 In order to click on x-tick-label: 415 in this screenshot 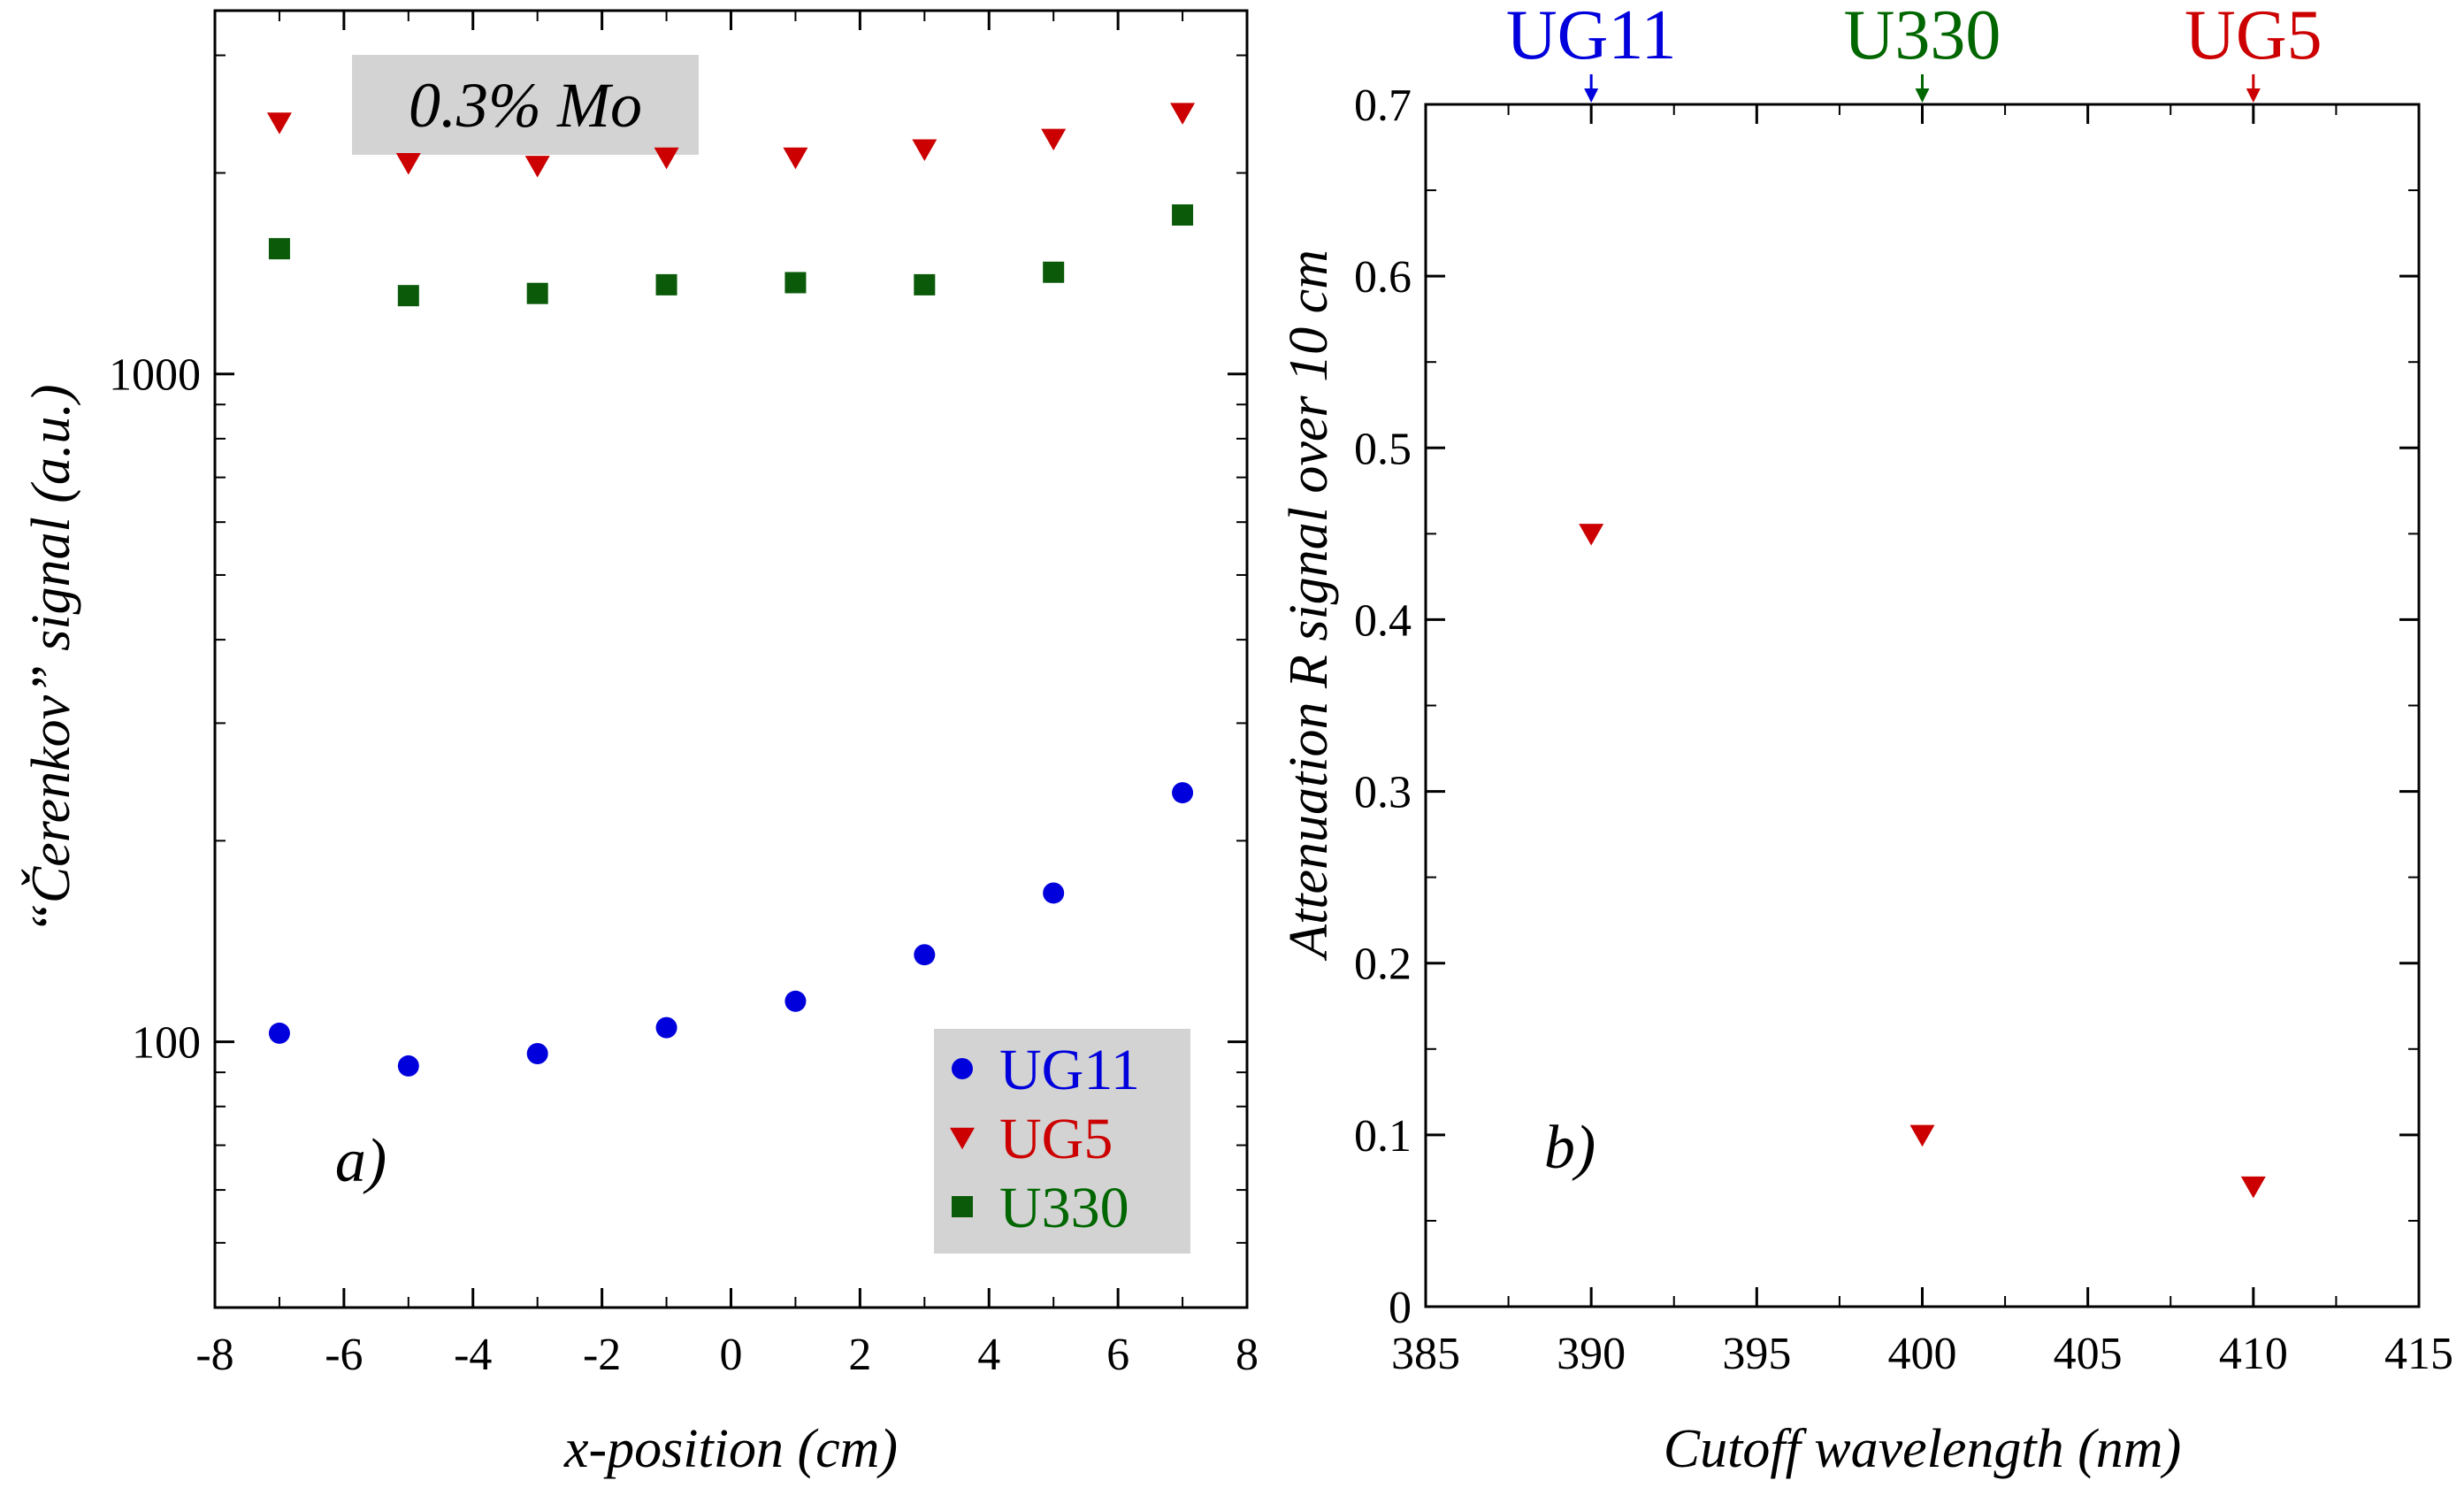, I will do `click(2418, 1354)`.